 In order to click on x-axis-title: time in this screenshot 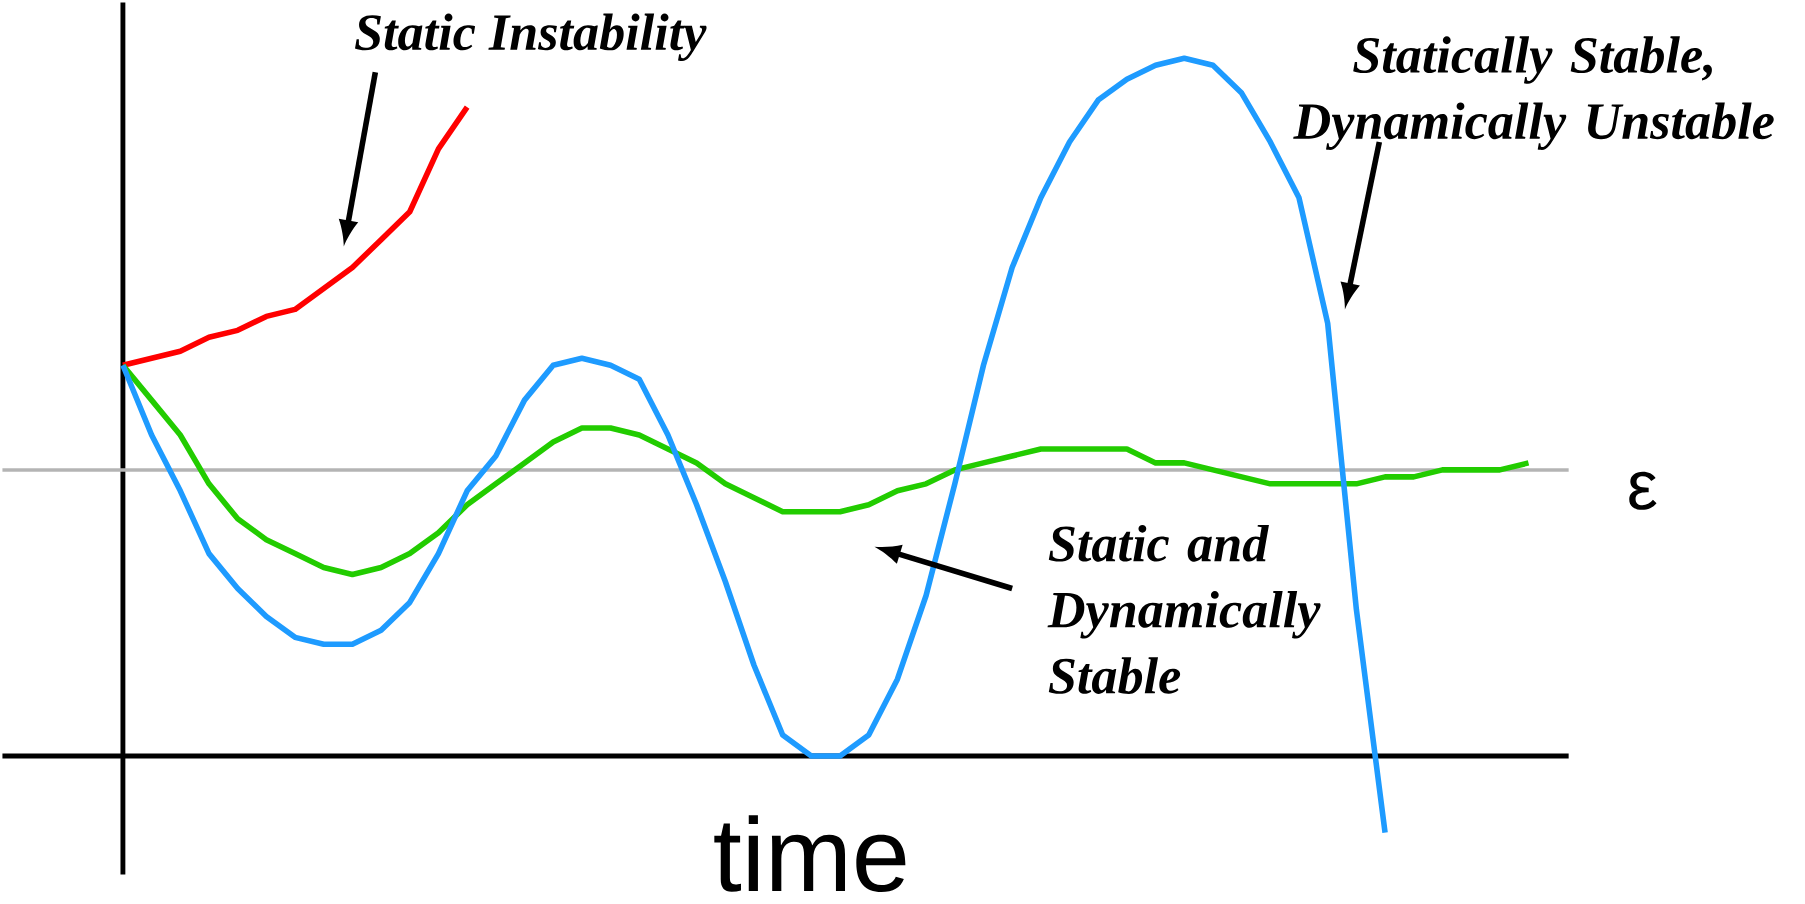, I will do `click(810, 854)`.